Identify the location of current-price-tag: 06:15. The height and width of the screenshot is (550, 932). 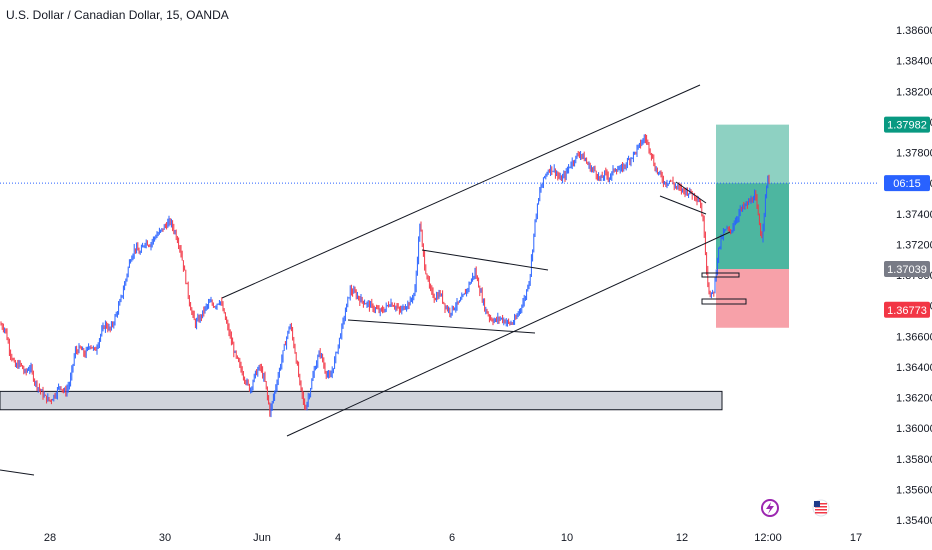
(907, 184).